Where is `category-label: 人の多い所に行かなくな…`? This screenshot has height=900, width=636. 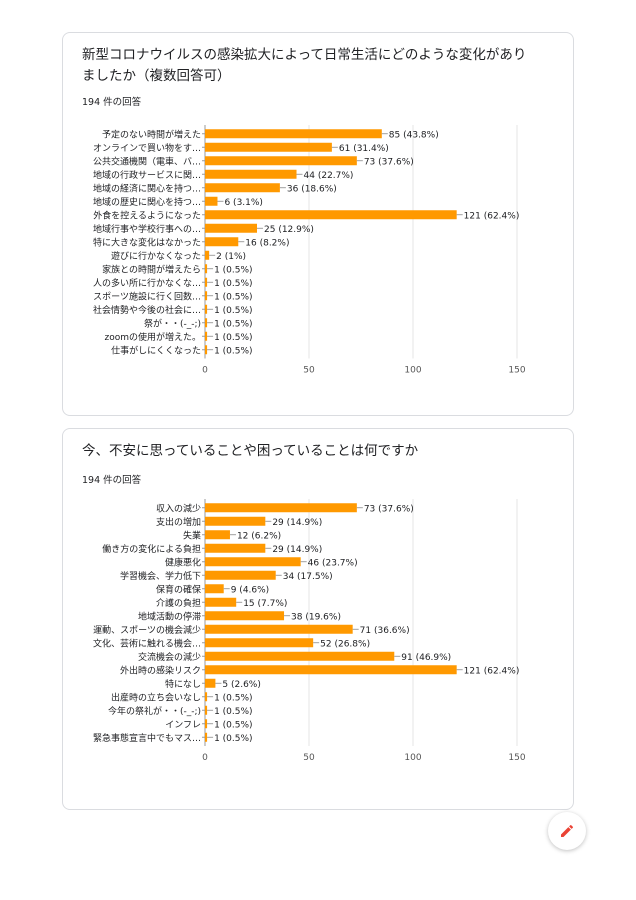
category-label: 人の多い所に行かなくな… is located at coordinates (147, 283).